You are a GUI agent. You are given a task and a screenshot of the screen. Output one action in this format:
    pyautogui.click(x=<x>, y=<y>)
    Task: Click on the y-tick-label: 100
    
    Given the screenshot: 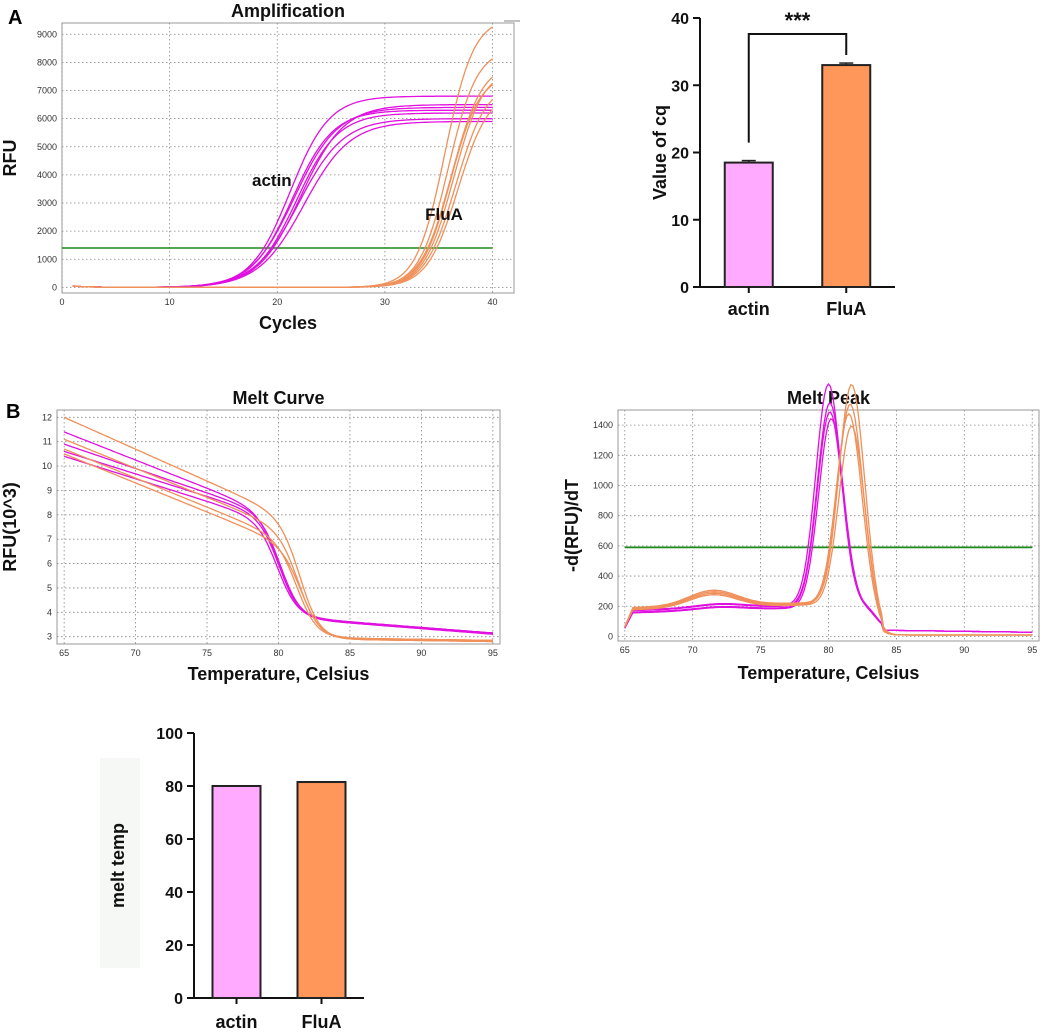 What is the action you would take?
    pyautogui.click(x=169, y=734)
    